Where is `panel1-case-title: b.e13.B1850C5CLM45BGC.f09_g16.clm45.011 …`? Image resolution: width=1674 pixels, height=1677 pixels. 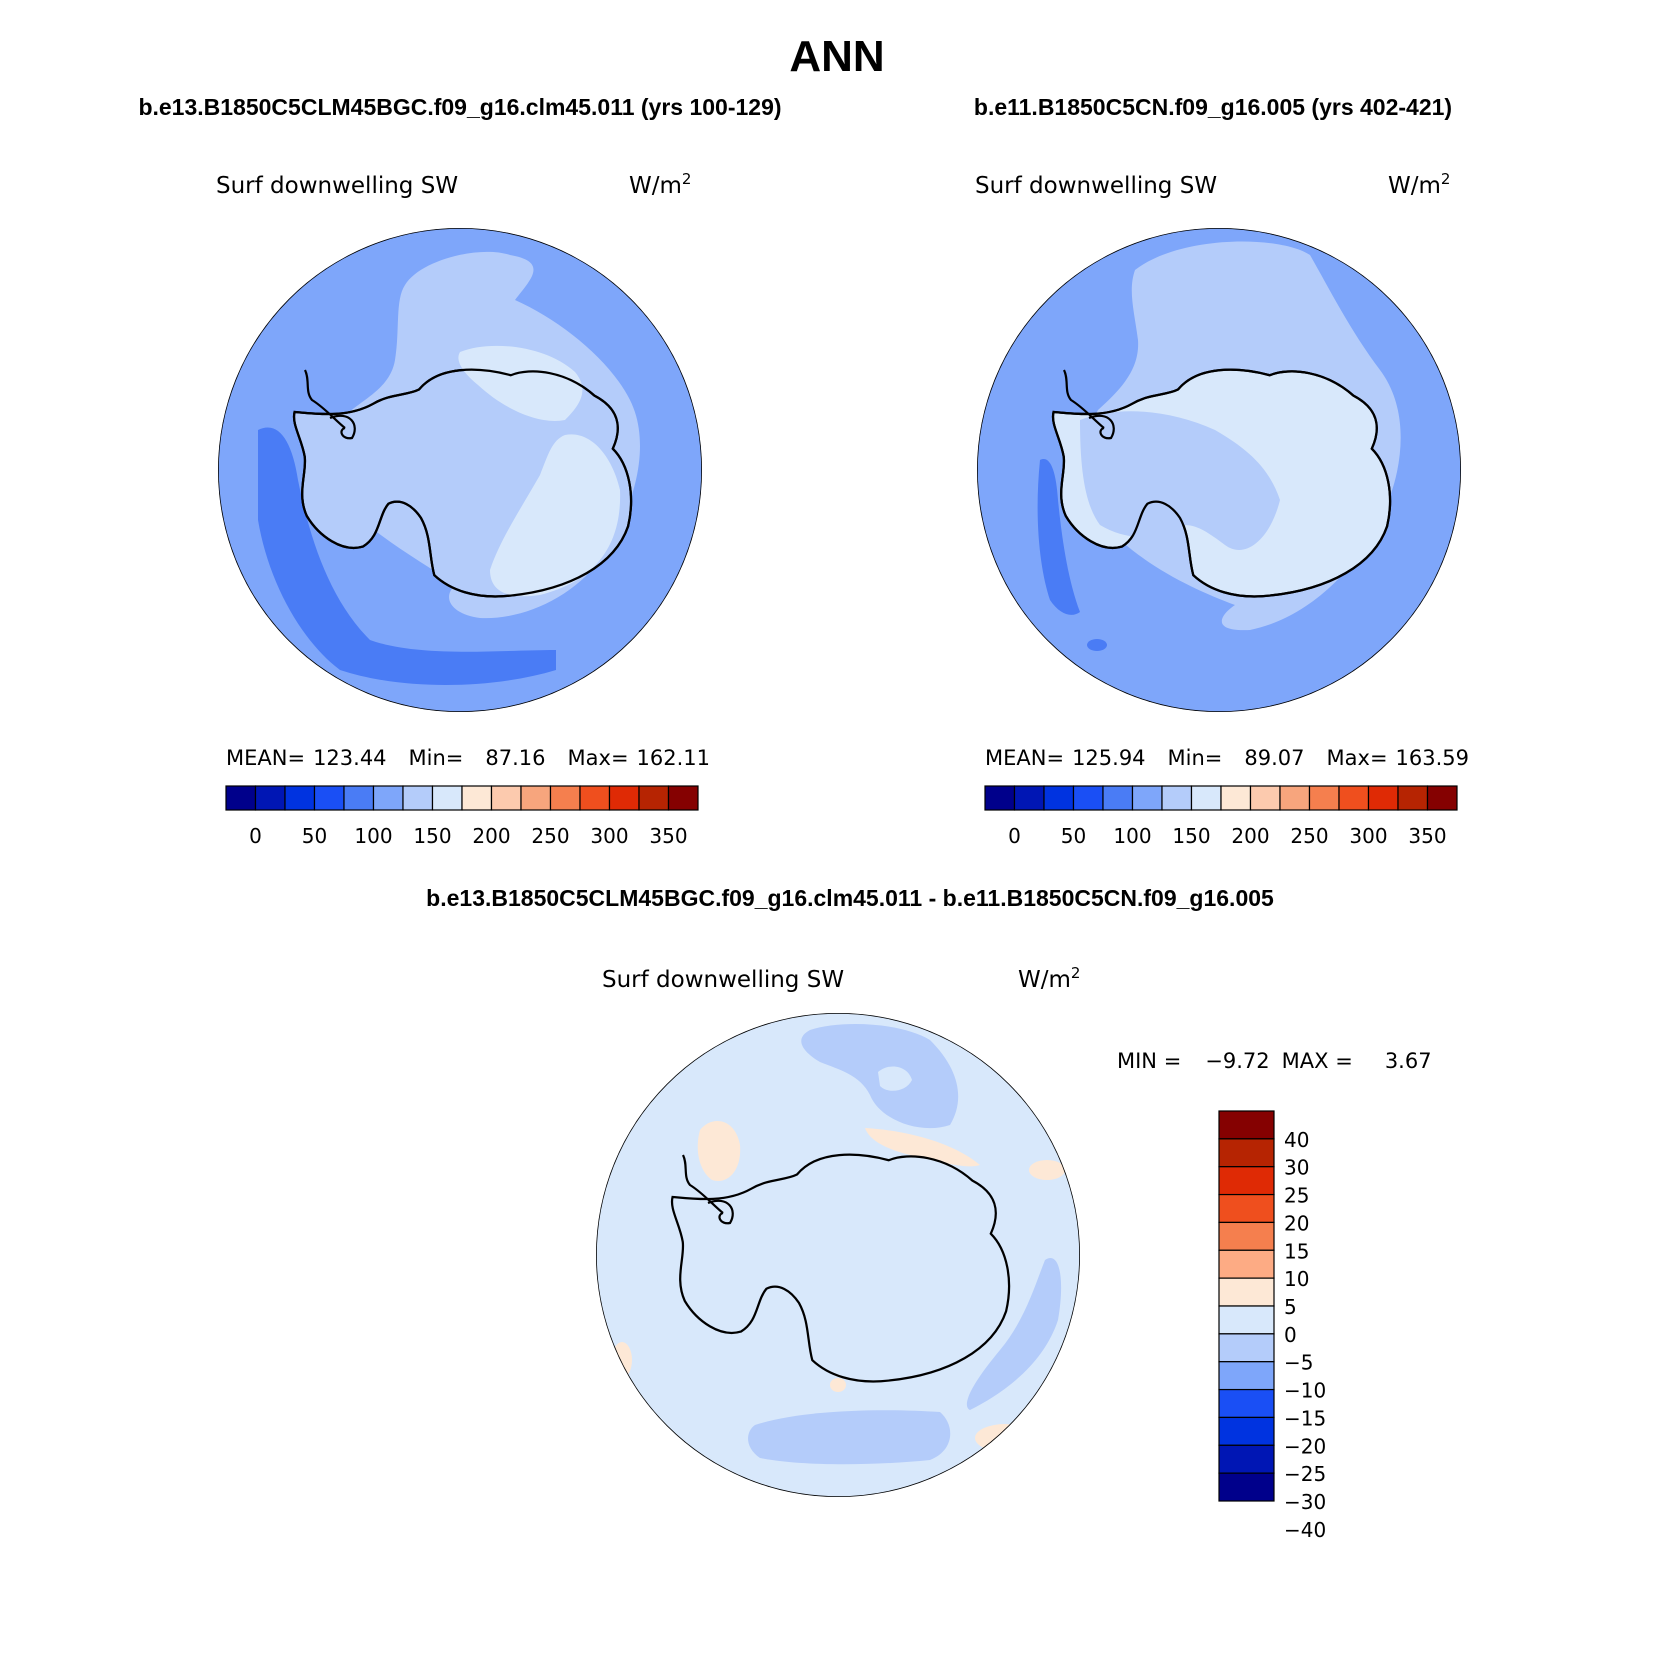
panel1-case-title: b.e13.B1850C5CLM45BGC.f09_g16.clm45.011 … is located at coordinates (459, 107).